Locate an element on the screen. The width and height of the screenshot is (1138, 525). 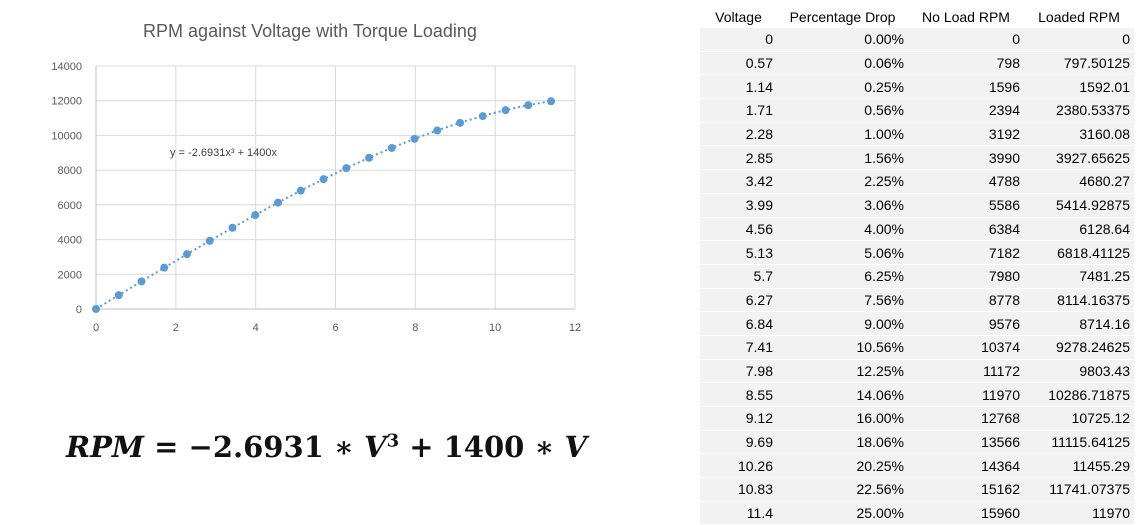
cell-voltage: 5.13 is located at coordinates (738, 252).